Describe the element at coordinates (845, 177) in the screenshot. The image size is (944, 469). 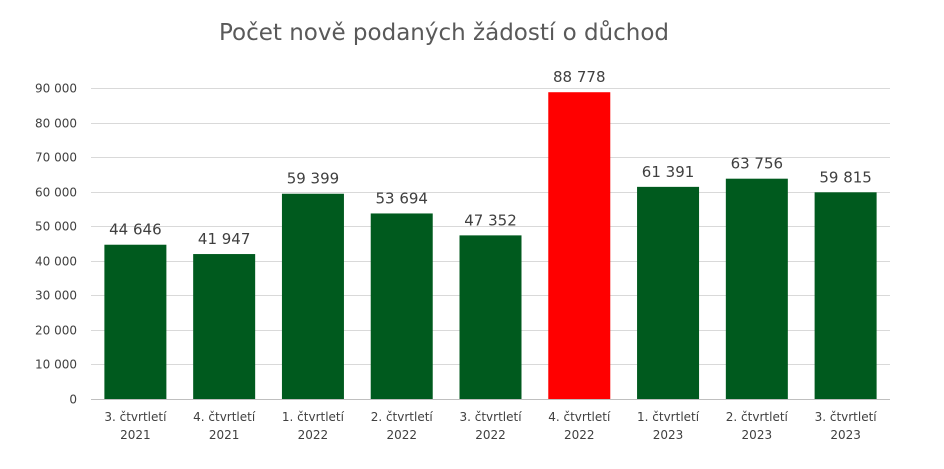
I see `data-label: 59 815` at that location.